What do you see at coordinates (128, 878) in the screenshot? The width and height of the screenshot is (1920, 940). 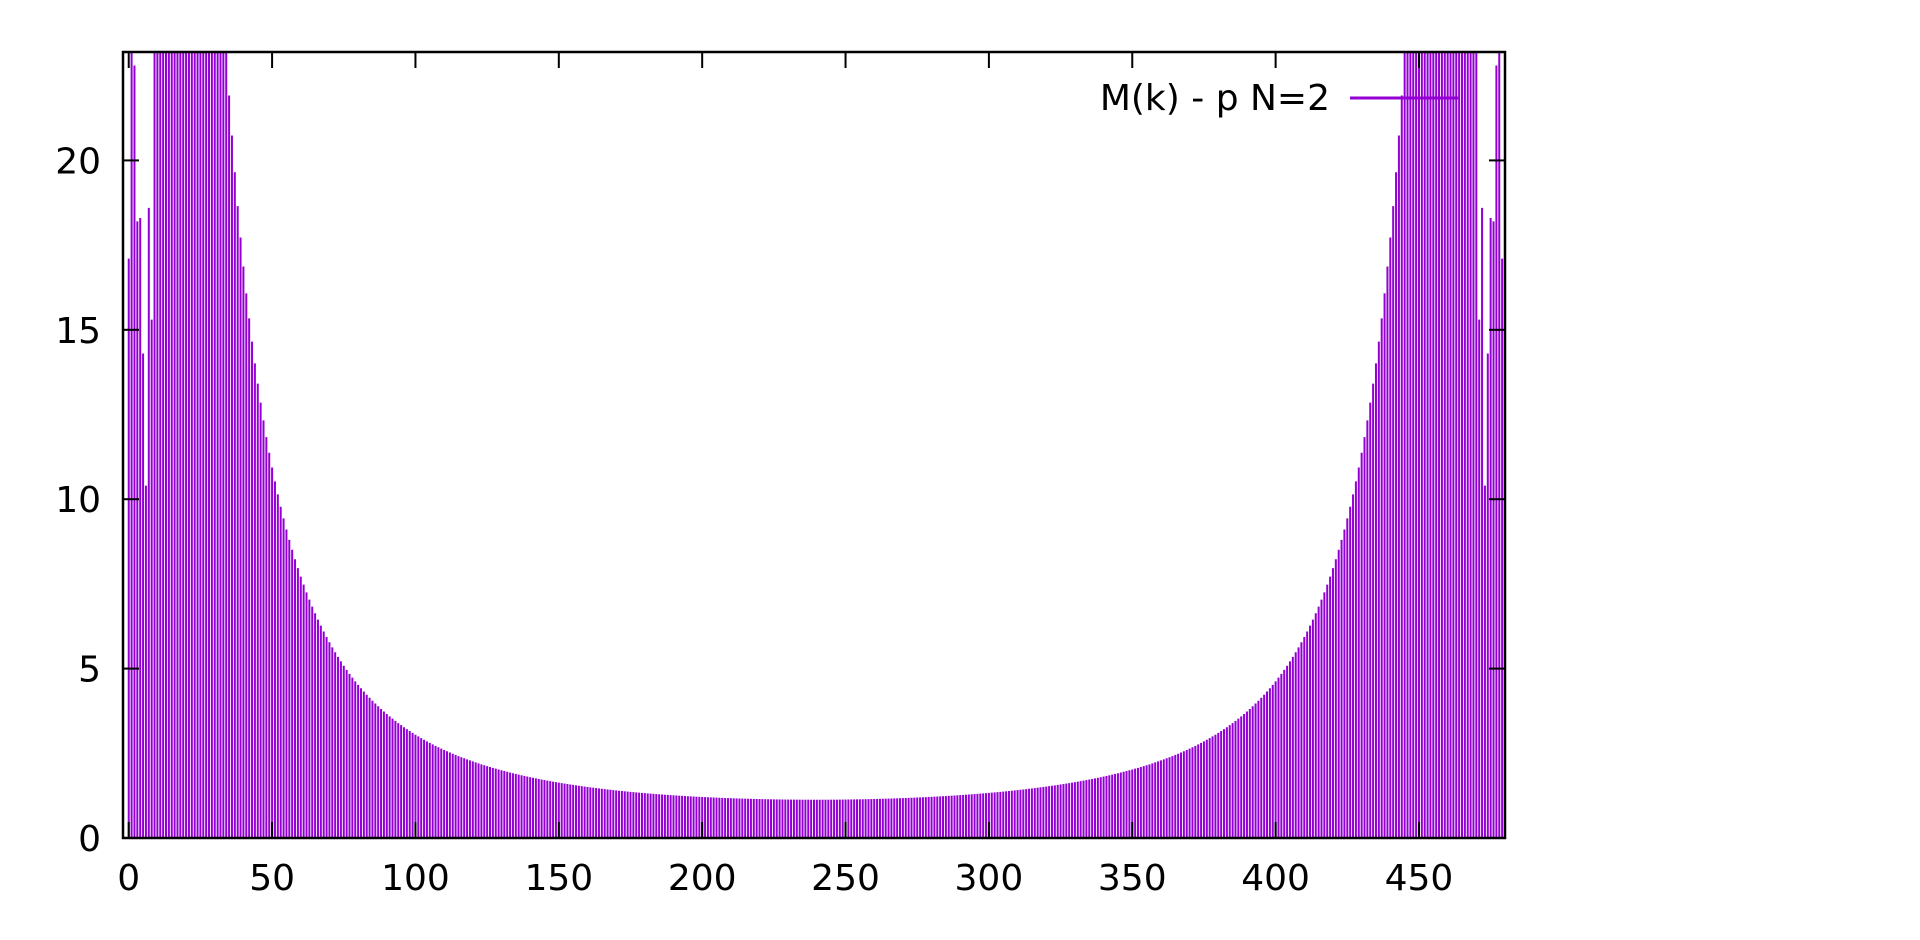 I see `x-tick-label: 0` at bounding box center [128, 878].